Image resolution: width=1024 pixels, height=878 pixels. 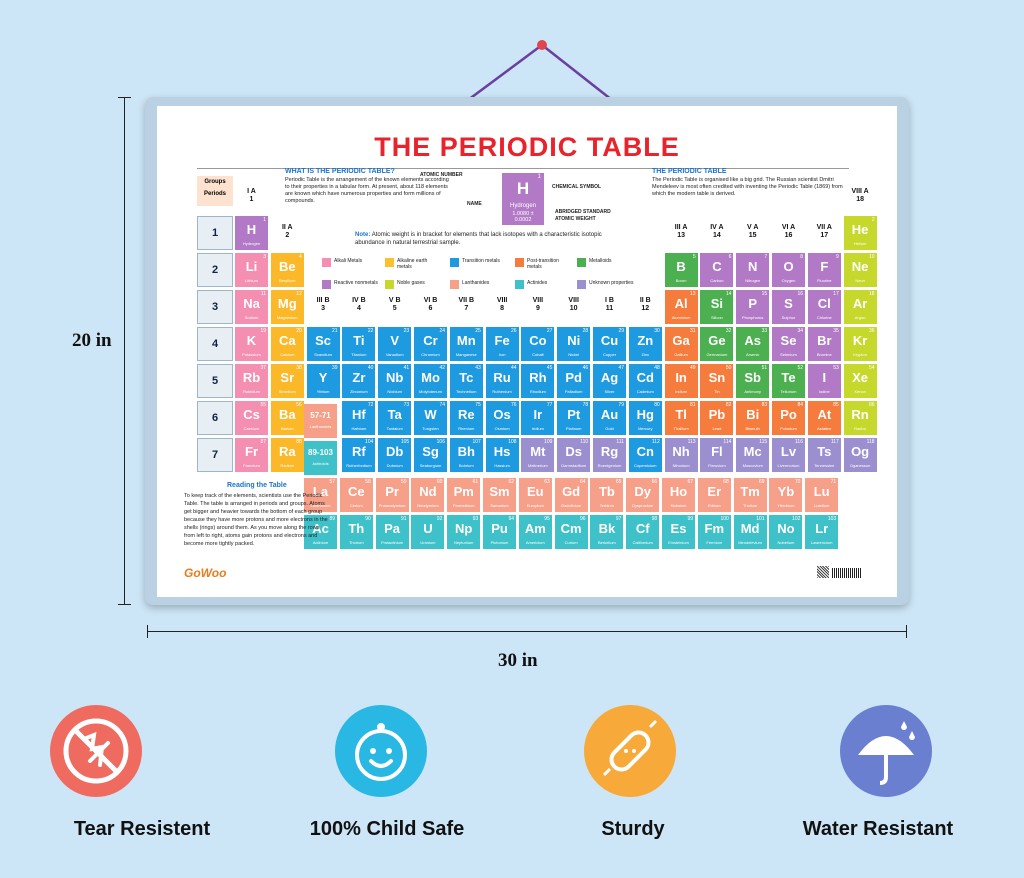 I want to click on element-name: Copper, so click(x=609, y=354).